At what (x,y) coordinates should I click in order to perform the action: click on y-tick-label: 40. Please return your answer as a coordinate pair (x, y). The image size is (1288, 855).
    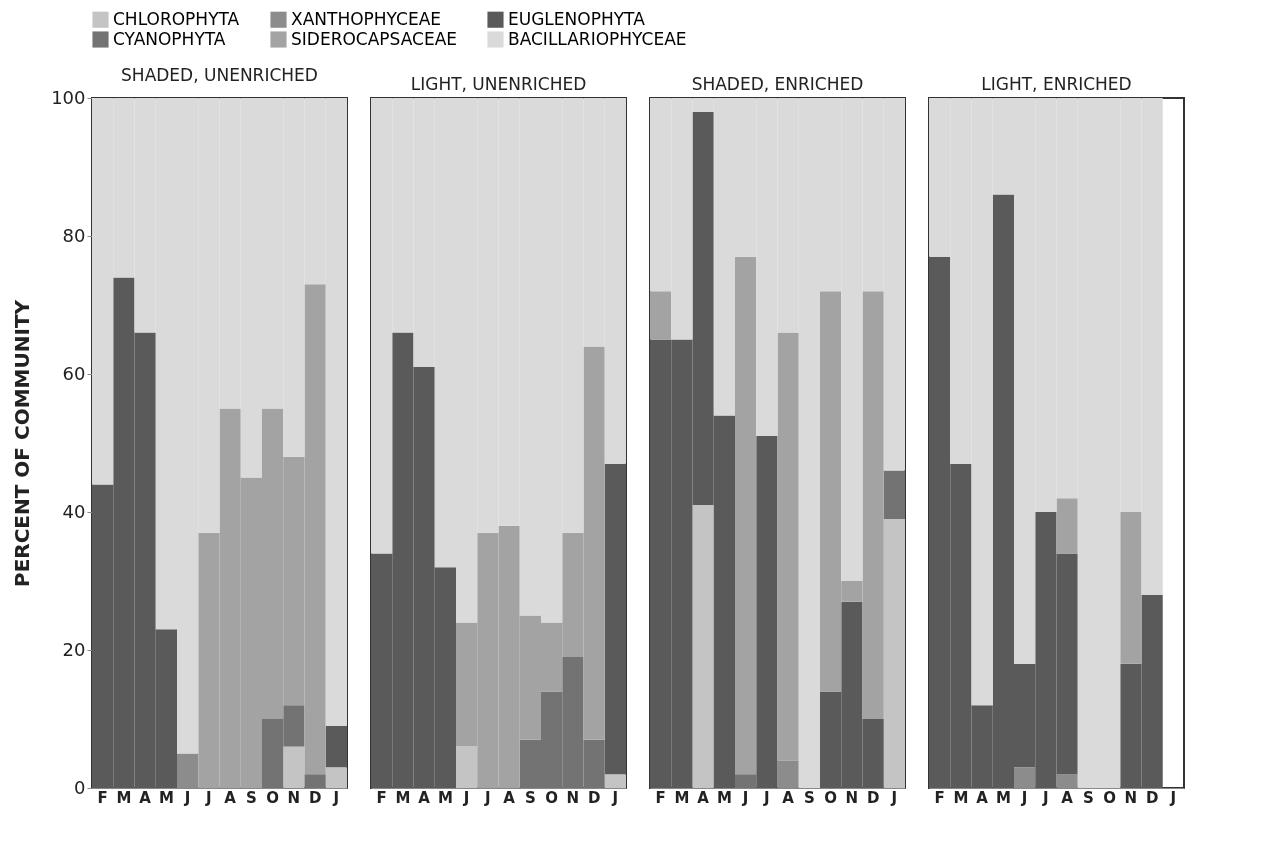
    Looking at the image, I should click on (74, 511).